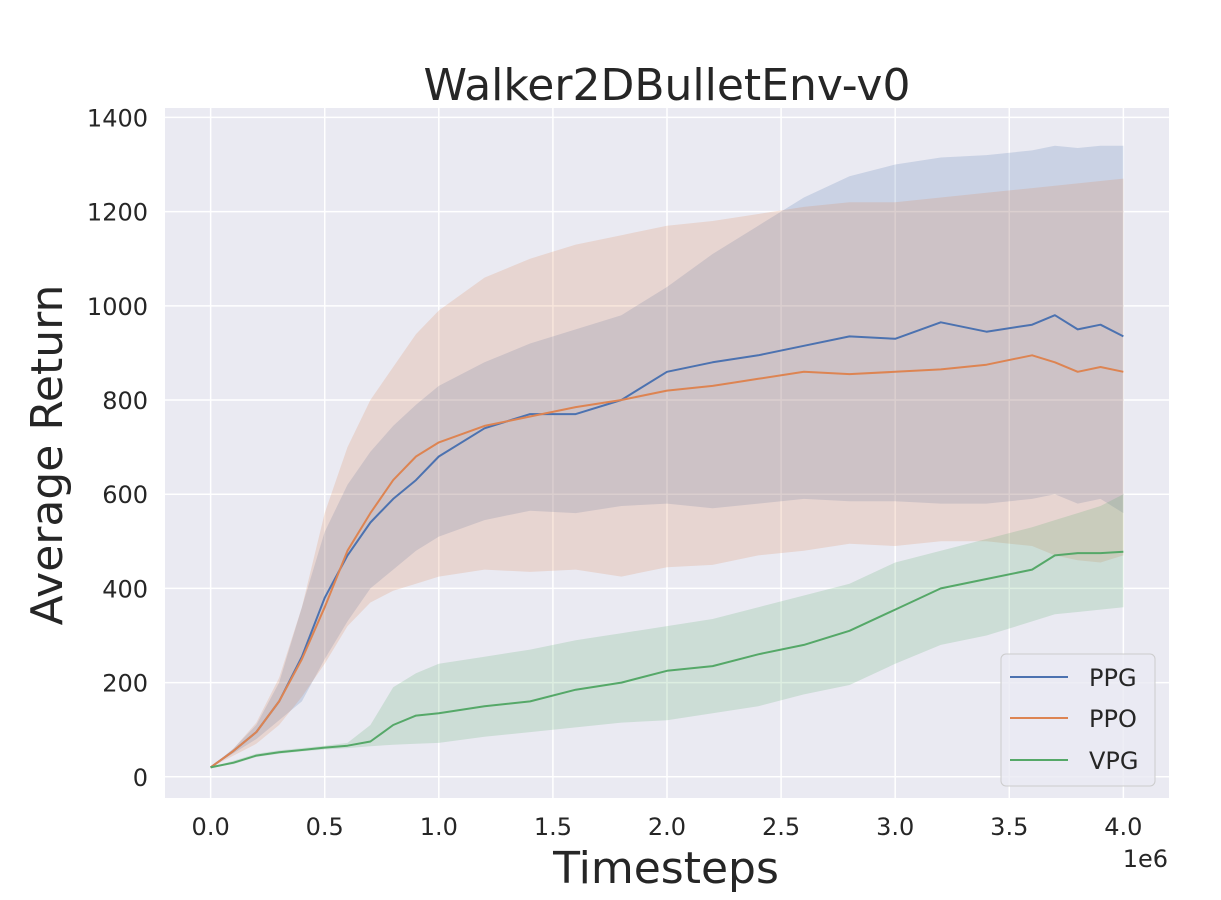 The height and width of the screenshot is (900, 1221). I want to click on x-tick-label: 3.0, so click(895, 827).